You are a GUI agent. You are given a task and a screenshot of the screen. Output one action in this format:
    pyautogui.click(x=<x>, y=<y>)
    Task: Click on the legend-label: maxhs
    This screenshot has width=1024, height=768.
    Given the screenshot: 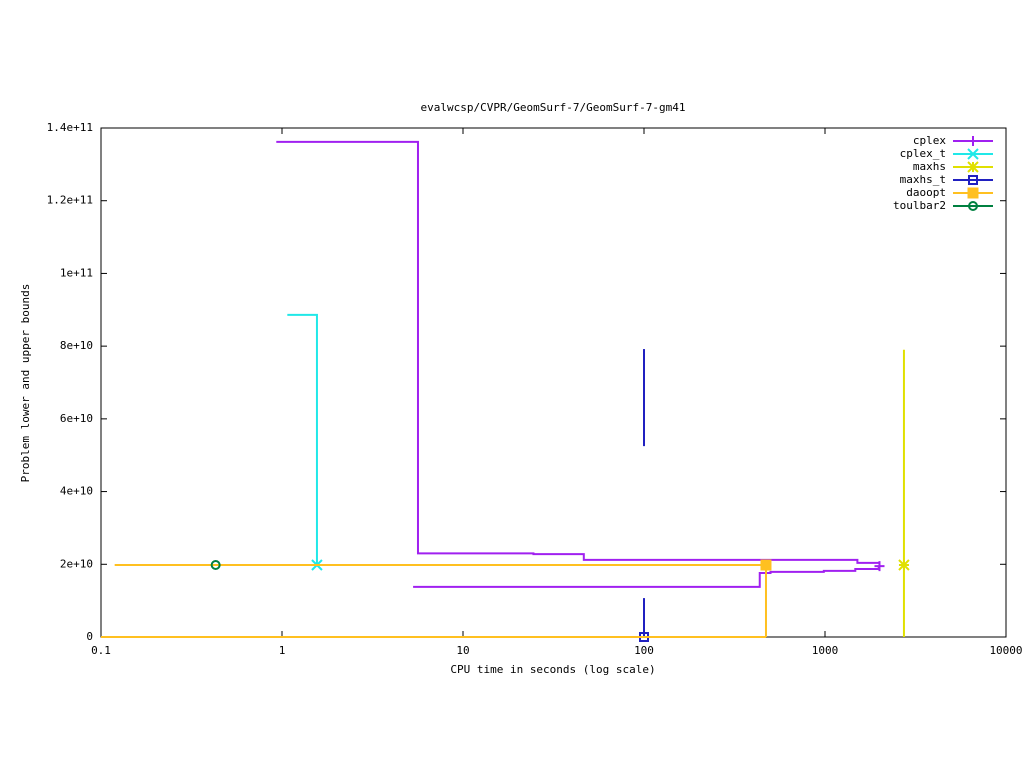 What is the action you would take?
    pyautogui.click(x=929, y=166)
    